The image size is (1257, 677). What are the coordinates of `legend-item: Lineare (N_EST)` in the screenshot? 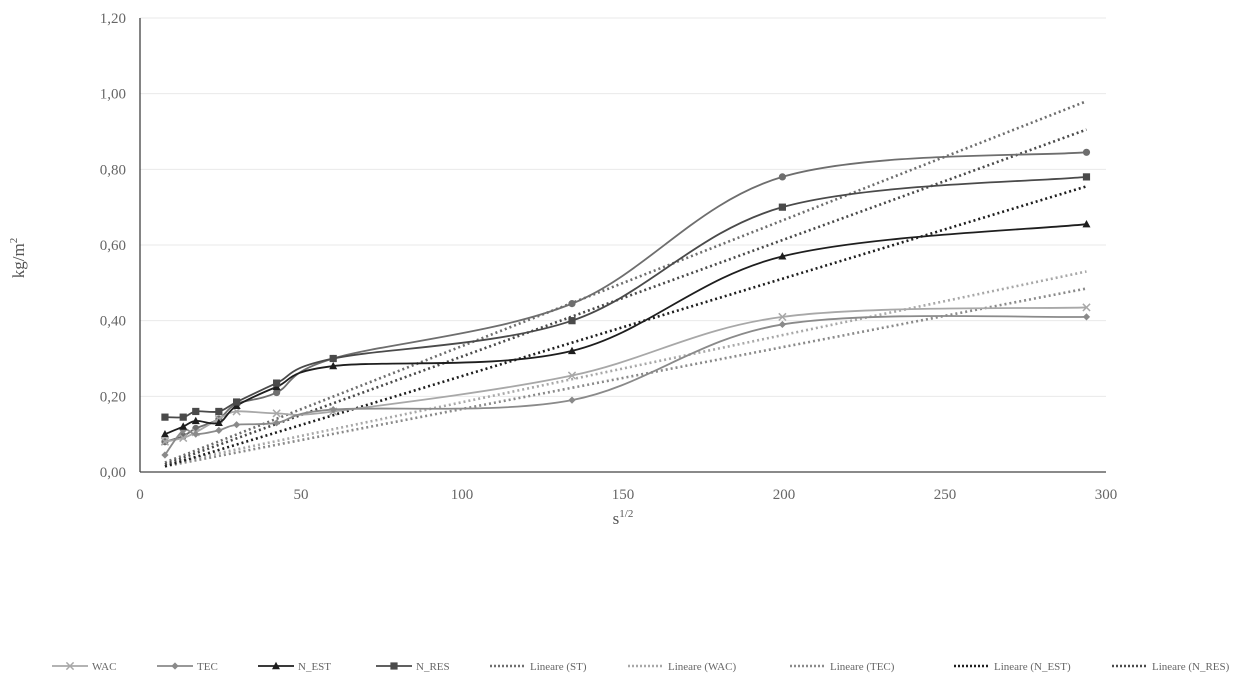 It's located at (1012, 667).